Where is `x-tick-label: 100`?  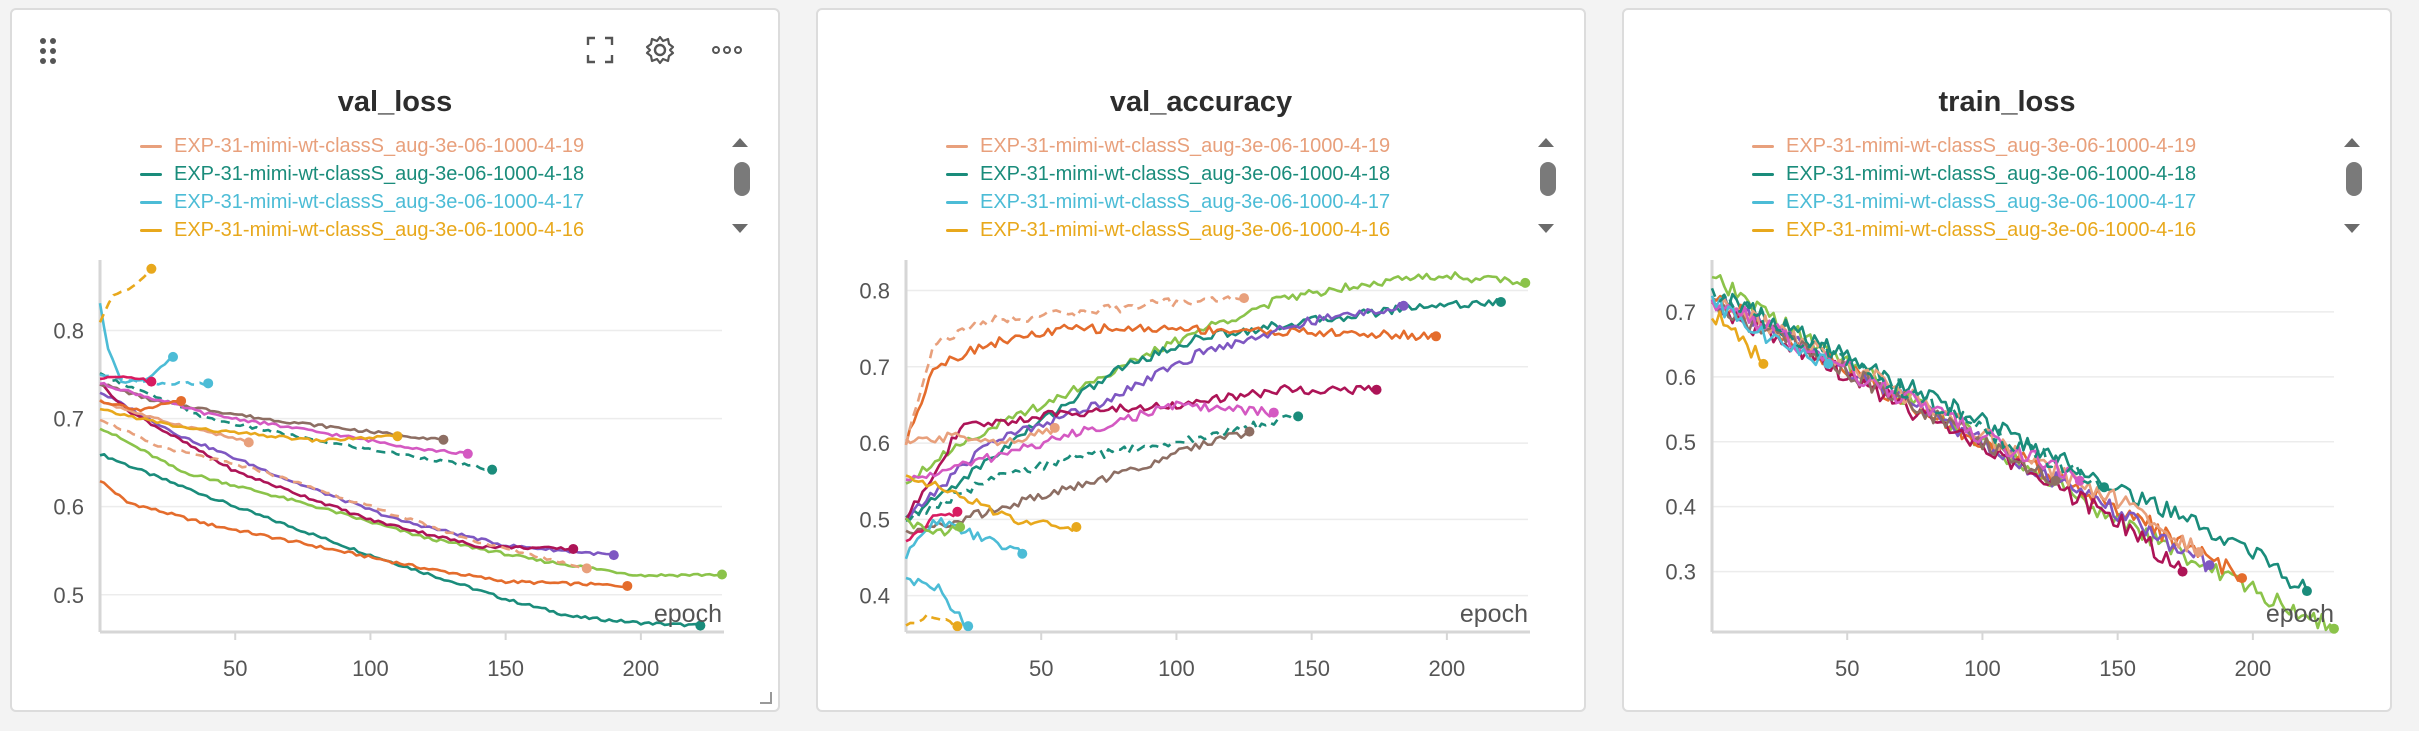
x-tick-label: 100 is located at coordinates (1176, 668).